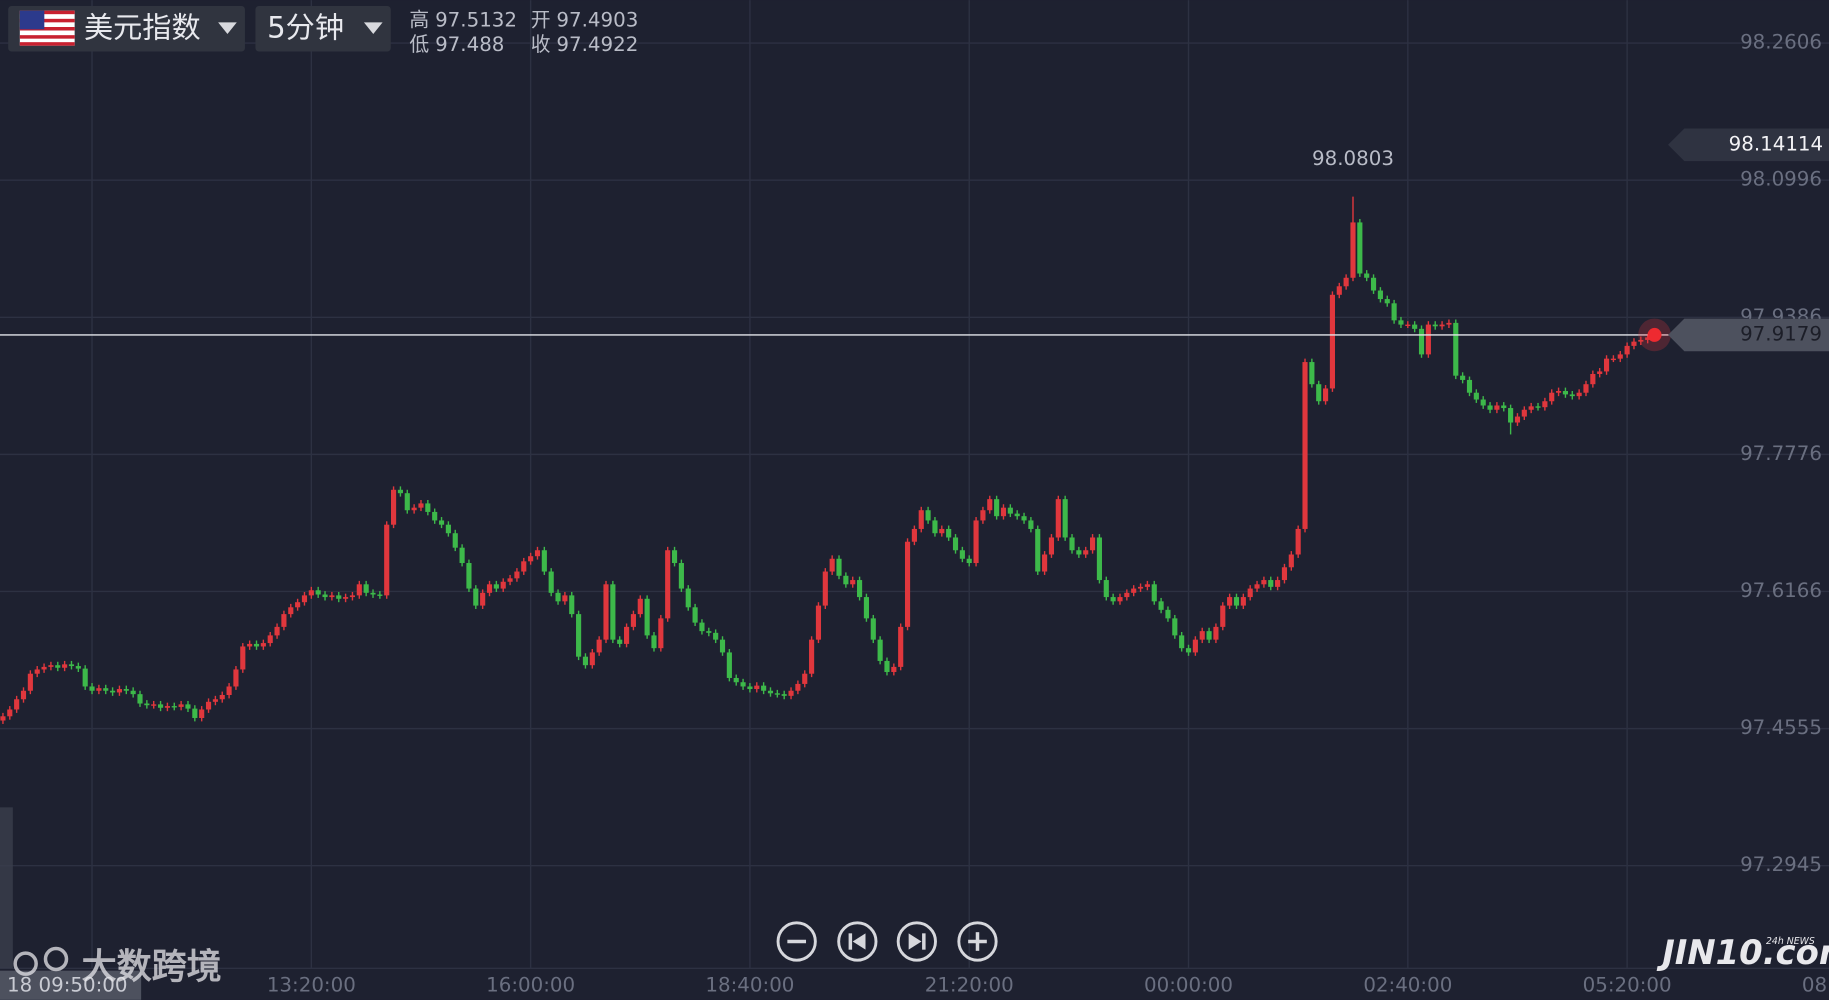 This screenshot has height=1000, width=1829. I want to click on watermark-text: 大数跨境, so click(152, 967).